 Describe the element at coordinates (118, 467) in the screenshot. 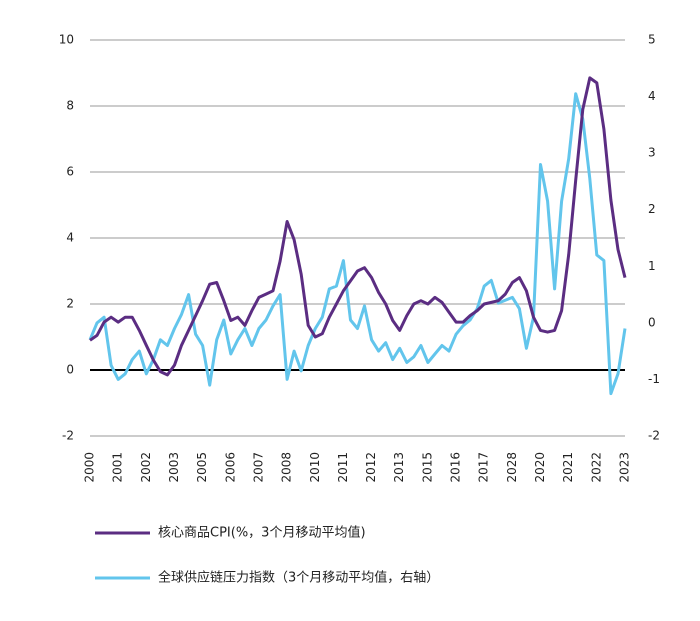

I see `x-tick-label: 2001` at that location.